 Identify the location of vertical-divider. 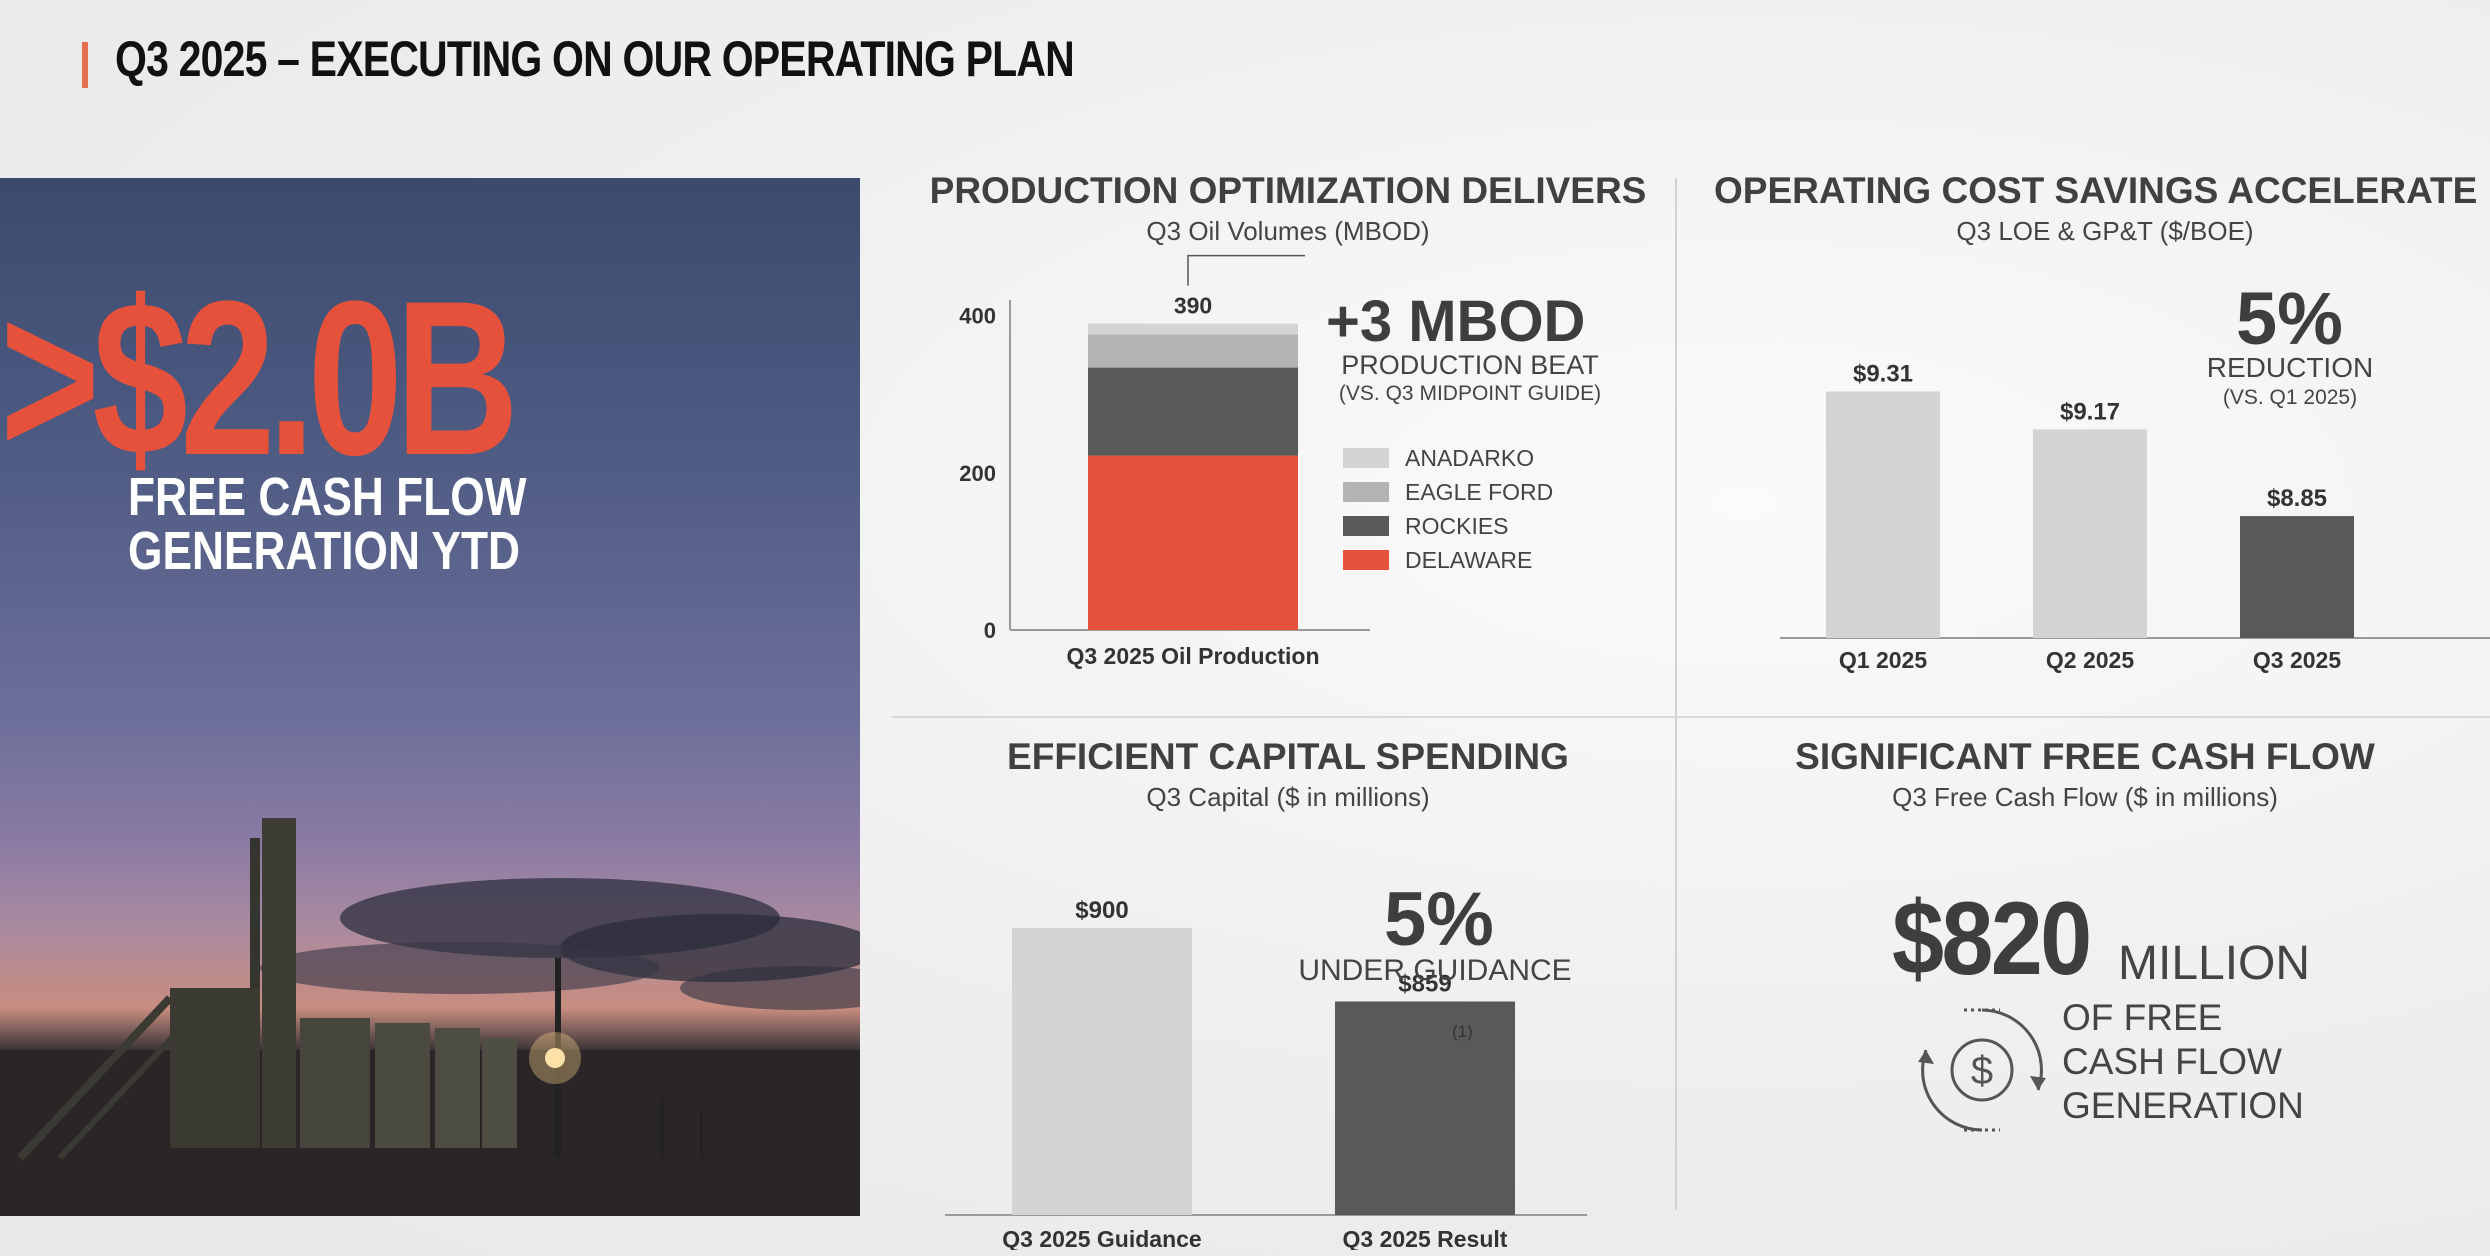
(1676, 694).